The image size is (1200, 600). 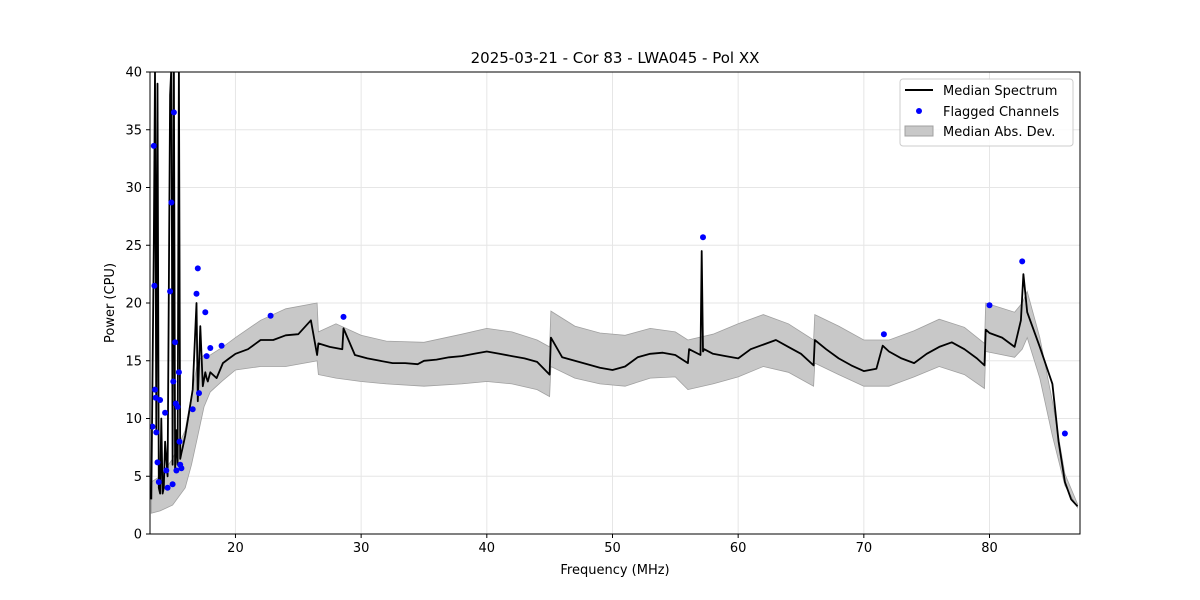 I want to click on legend-mad-label: Median Abs. Dev., so click(x=999, y=132).